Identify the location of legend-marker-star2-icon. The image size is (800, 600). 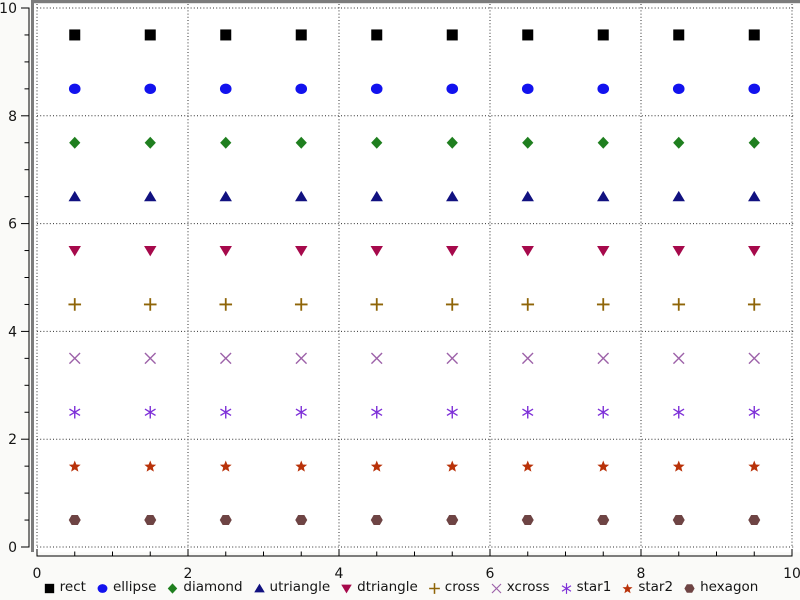
(627, 588).